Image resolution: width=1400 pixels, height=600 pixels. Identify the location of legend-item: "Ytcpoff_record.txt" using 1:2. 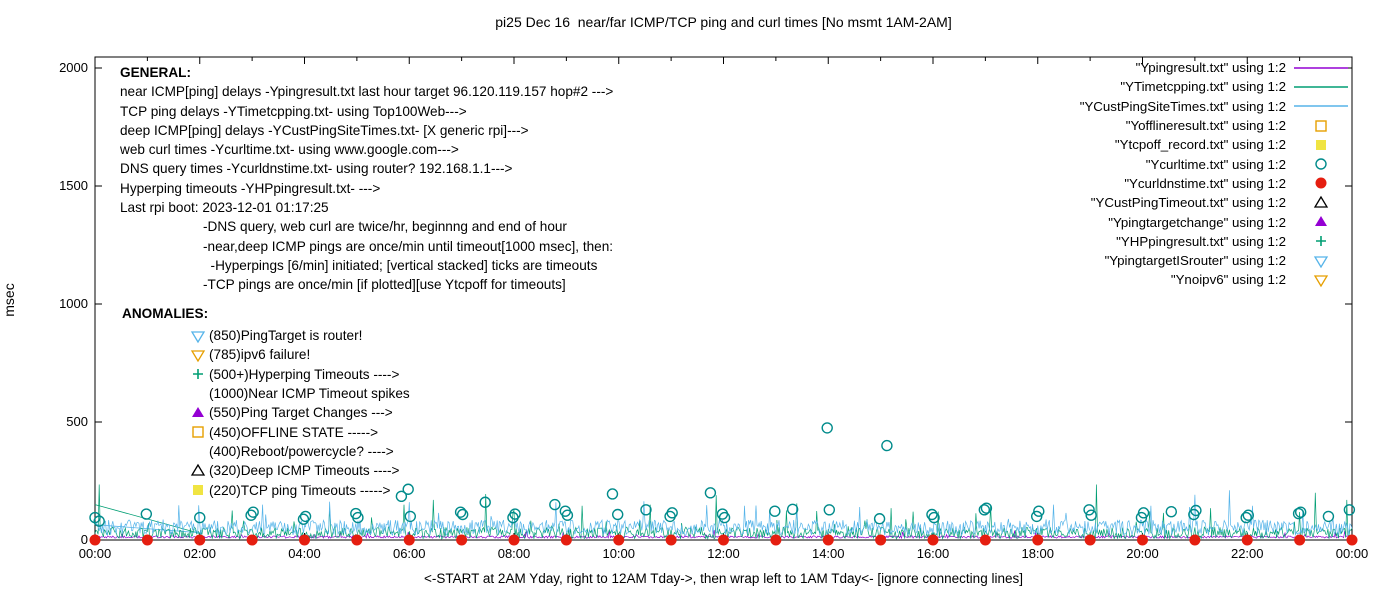
(1215, 144).